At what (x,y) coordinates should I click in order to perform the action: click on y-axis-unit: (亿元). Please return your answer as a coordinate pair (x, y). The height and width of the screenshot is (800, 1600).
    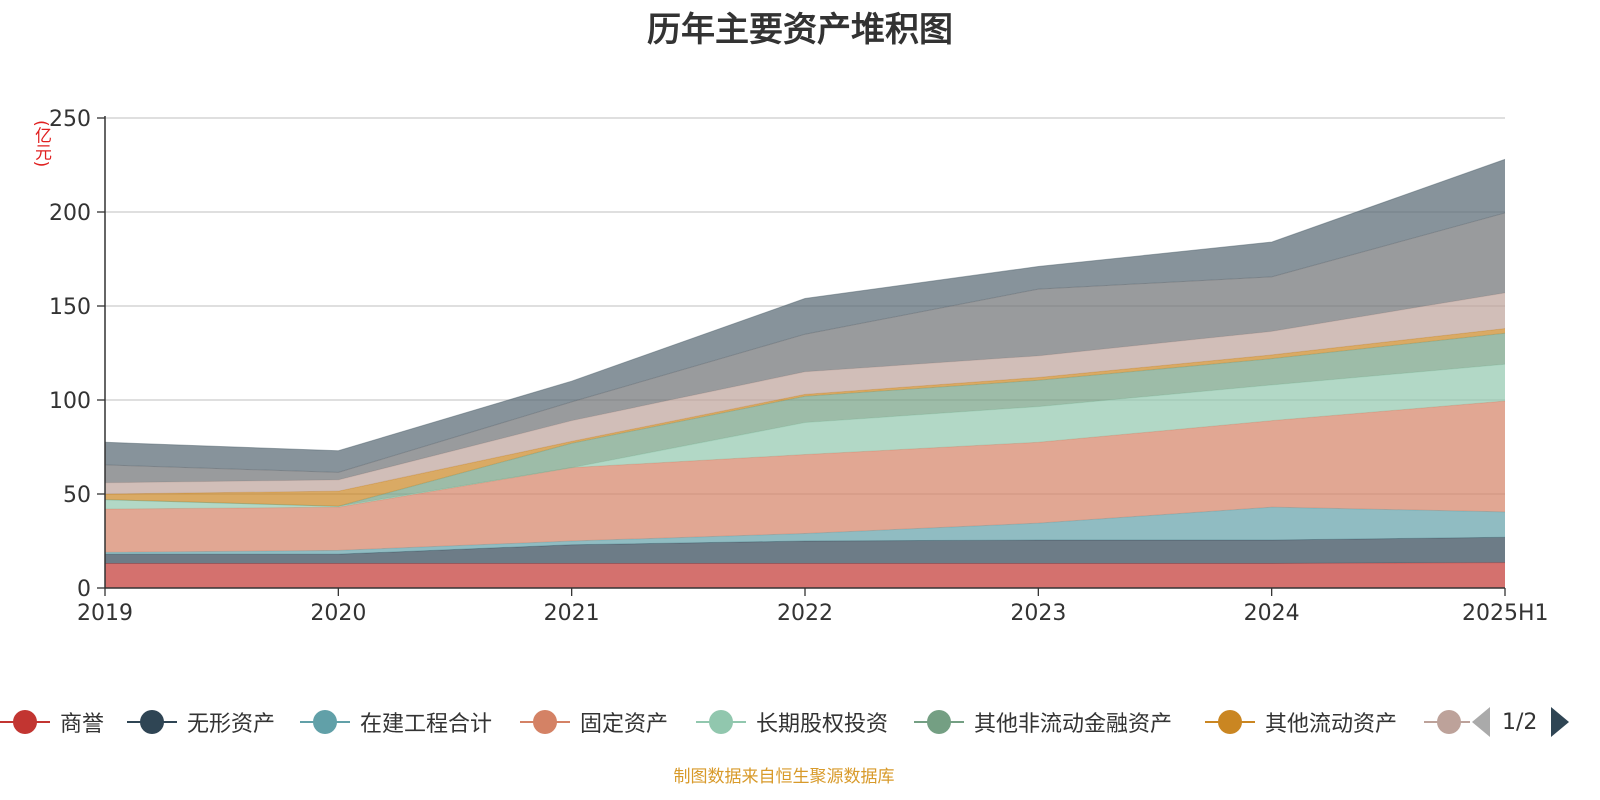
    Looking at the image, I should click on (41, 144).